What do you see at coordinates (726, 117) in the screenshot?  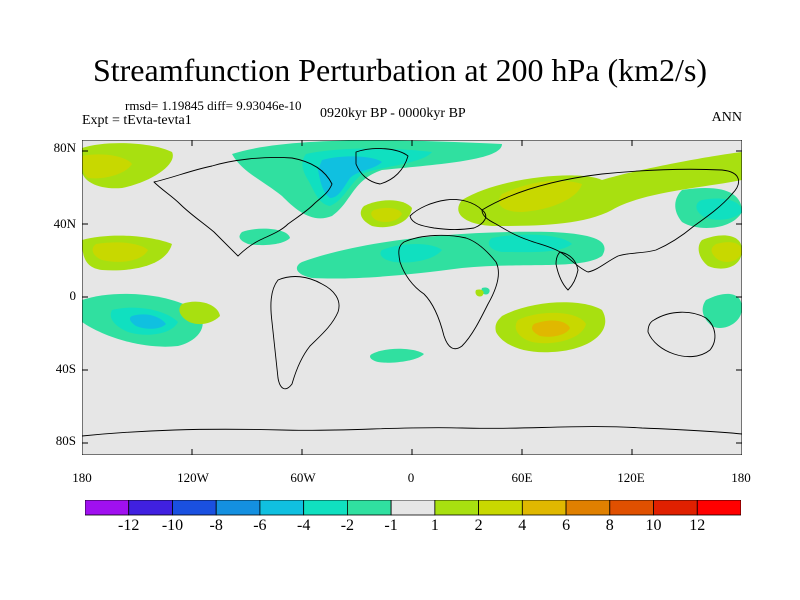 I see `season-label: ANN` at bounding box center [726, 117].